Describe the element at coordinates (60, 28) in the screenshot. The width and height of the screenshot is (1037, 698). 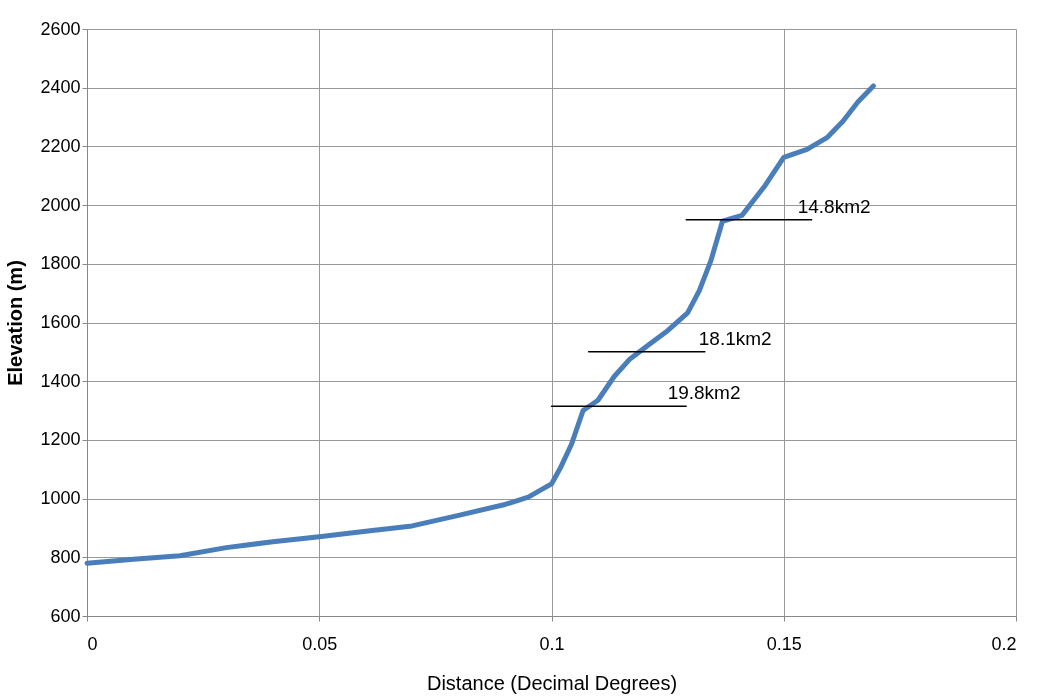
I see `y-tick-label: 2600` at that location.